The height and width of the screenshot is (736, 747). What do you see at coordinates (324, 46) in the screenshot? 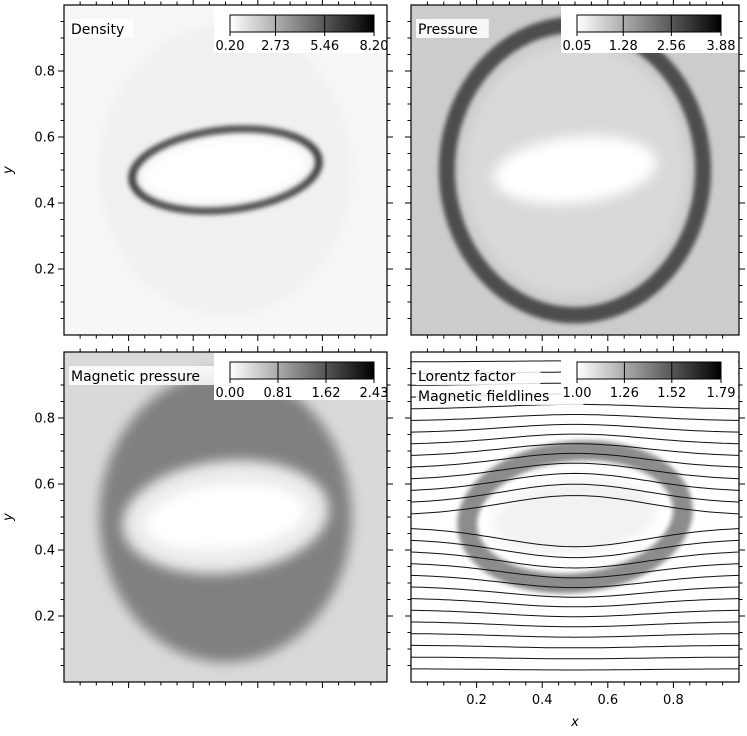
I see `colorbar-tick-label: 5.46` at bounding box center [324, 46].